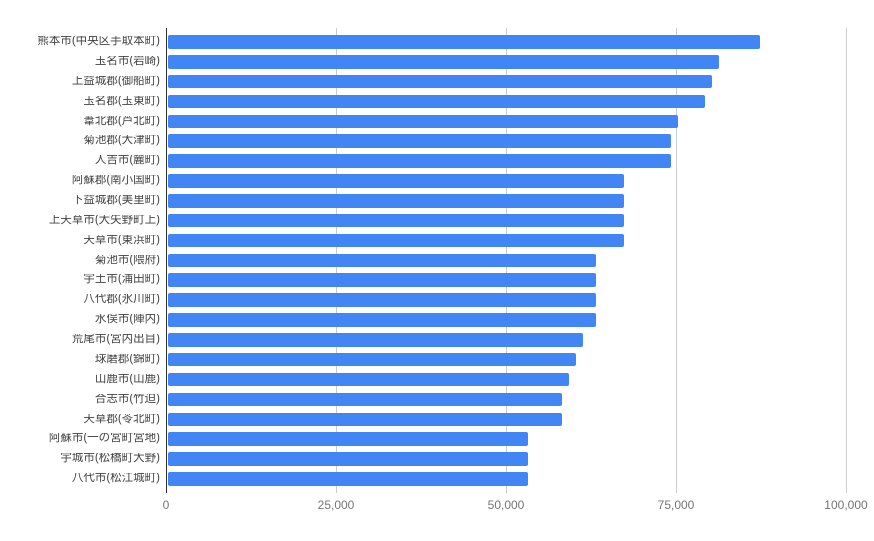  I want to click on chart-row: 宇城市(松橋町大野), so click(437, 459).